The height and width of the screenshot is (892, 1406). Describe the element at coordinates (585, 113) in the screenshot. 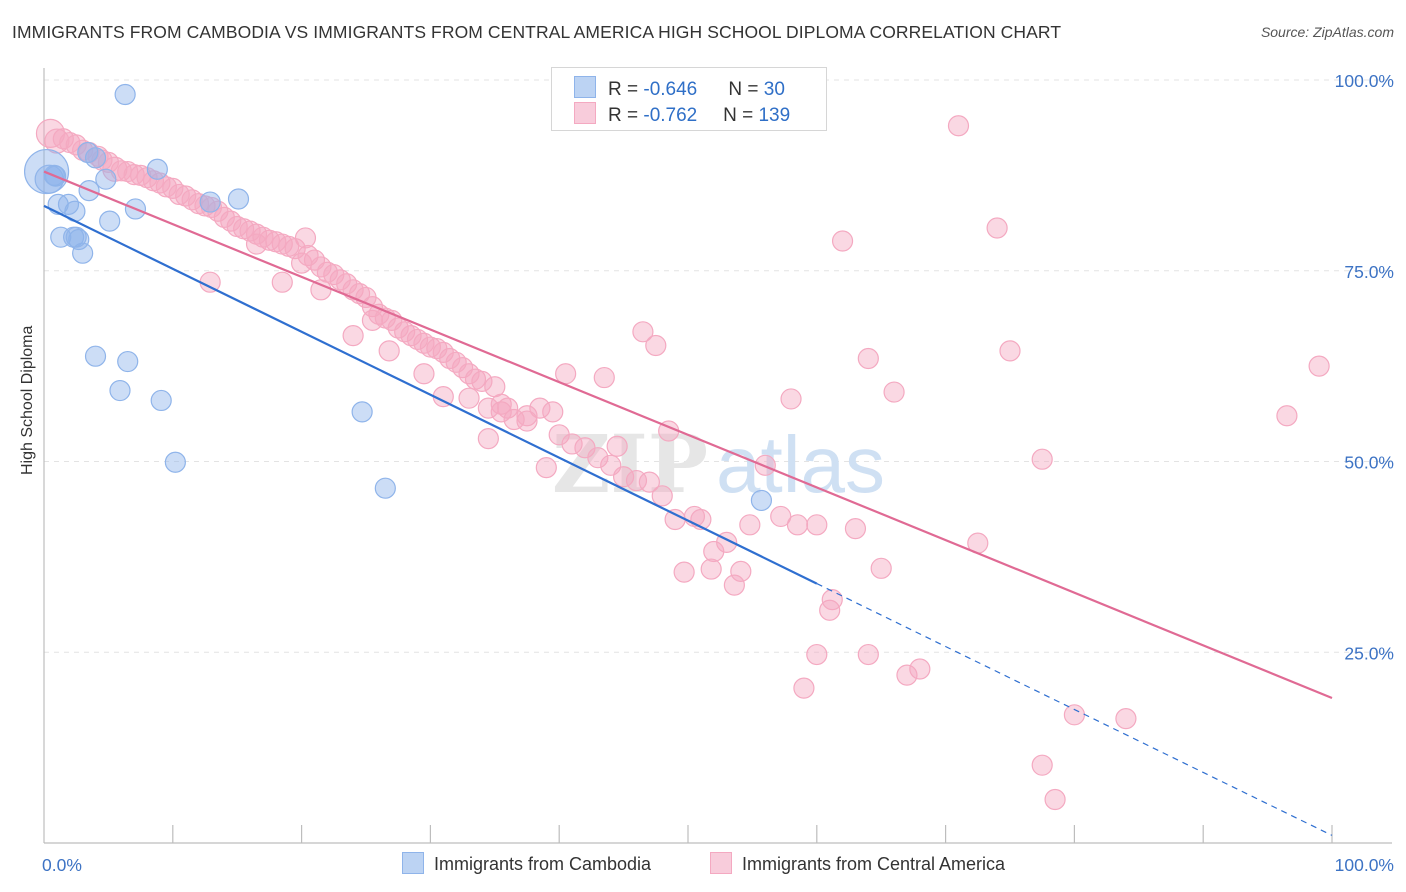

I see `legend-swatch-central-america` at that location.